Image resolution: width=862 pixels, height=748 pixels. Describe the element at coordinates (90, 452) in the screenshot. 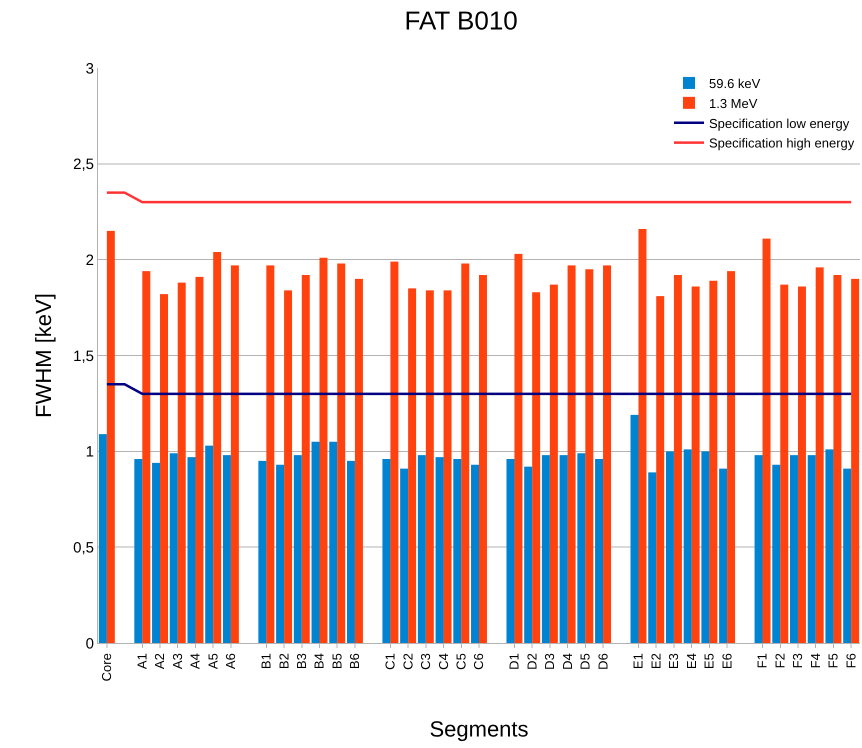

I see `y-tick-label: 1` at that location.